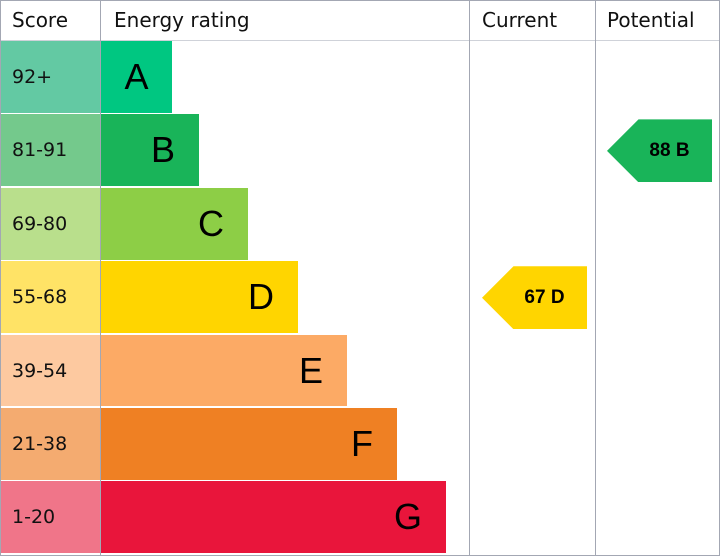  I want to click on score-range-g: 1-20, so click(50, 517).